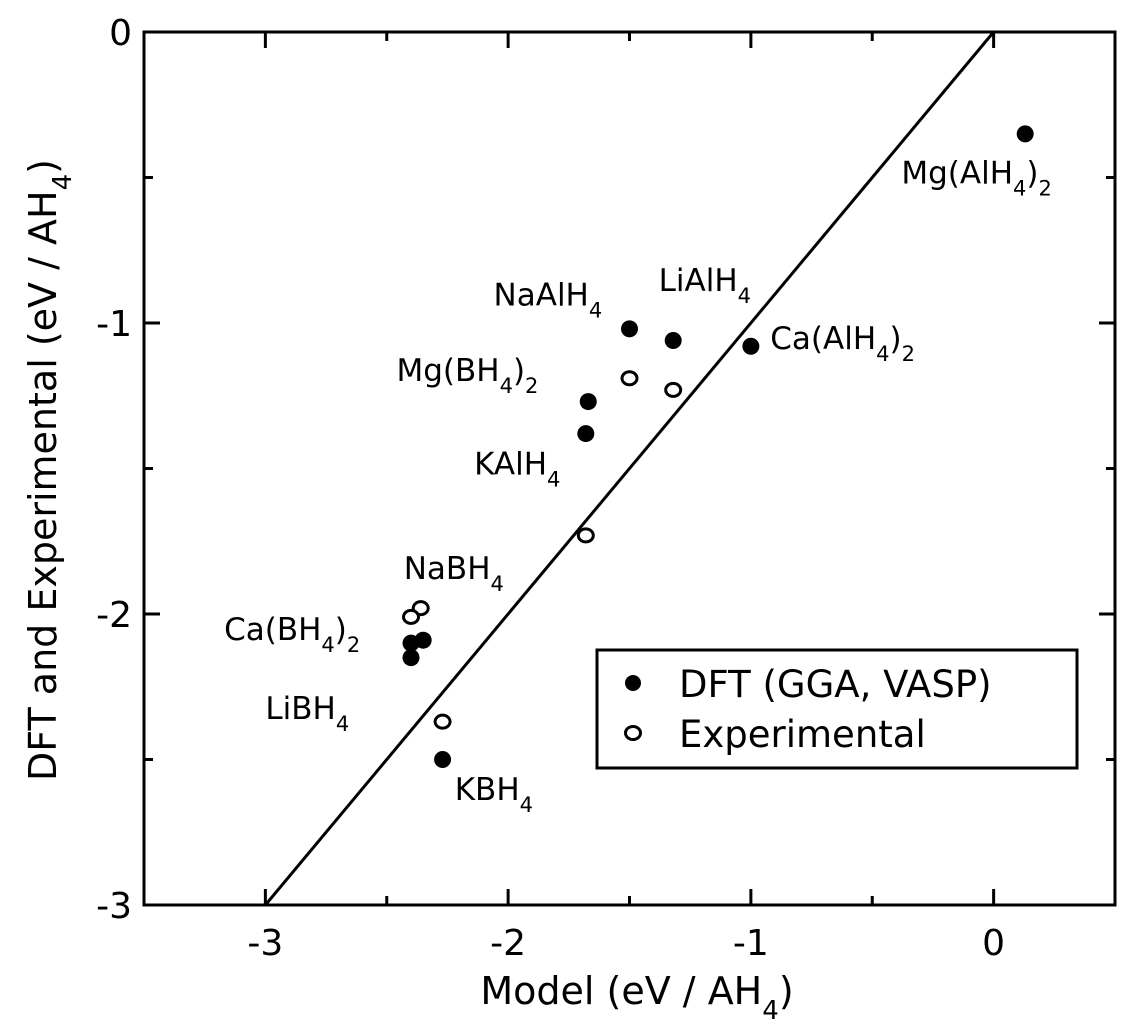  What do you see at coordinates (633, 733) in the screenshot?
I see `legend-experimental-marker` at bounding box center [633, 733].